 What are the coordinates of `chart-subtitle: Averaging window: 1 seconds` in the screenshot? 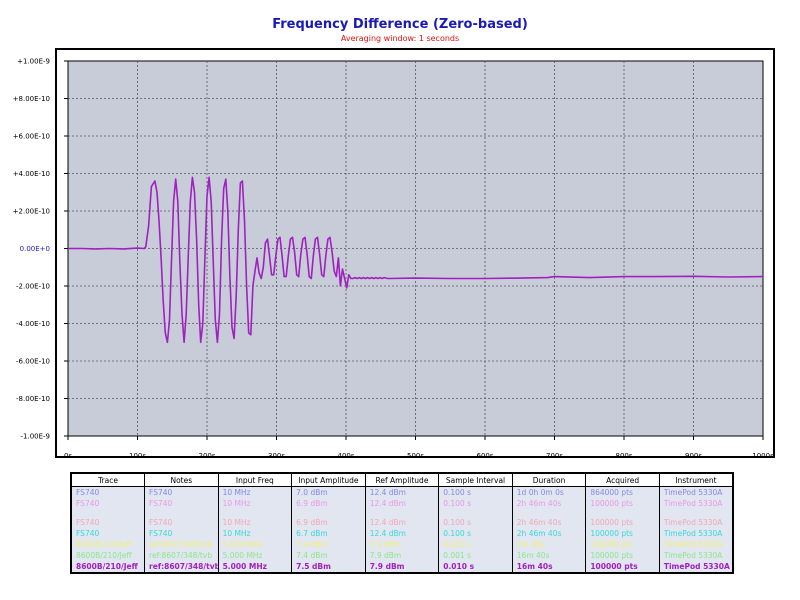 It's located at (400, 38).